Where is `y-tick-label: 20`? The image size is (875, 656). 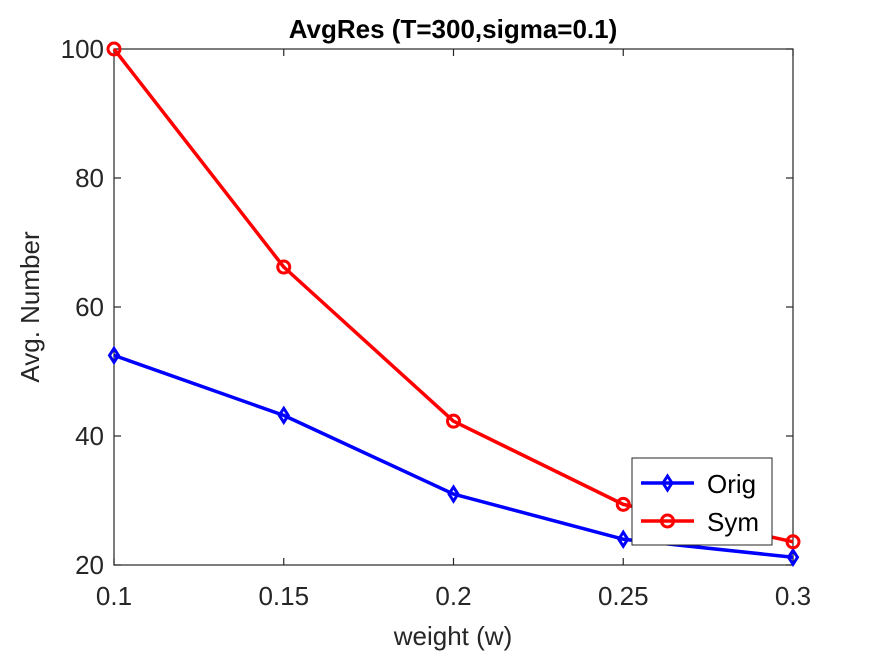 y-tick-label: 20 is located at coordinates (89, 565).